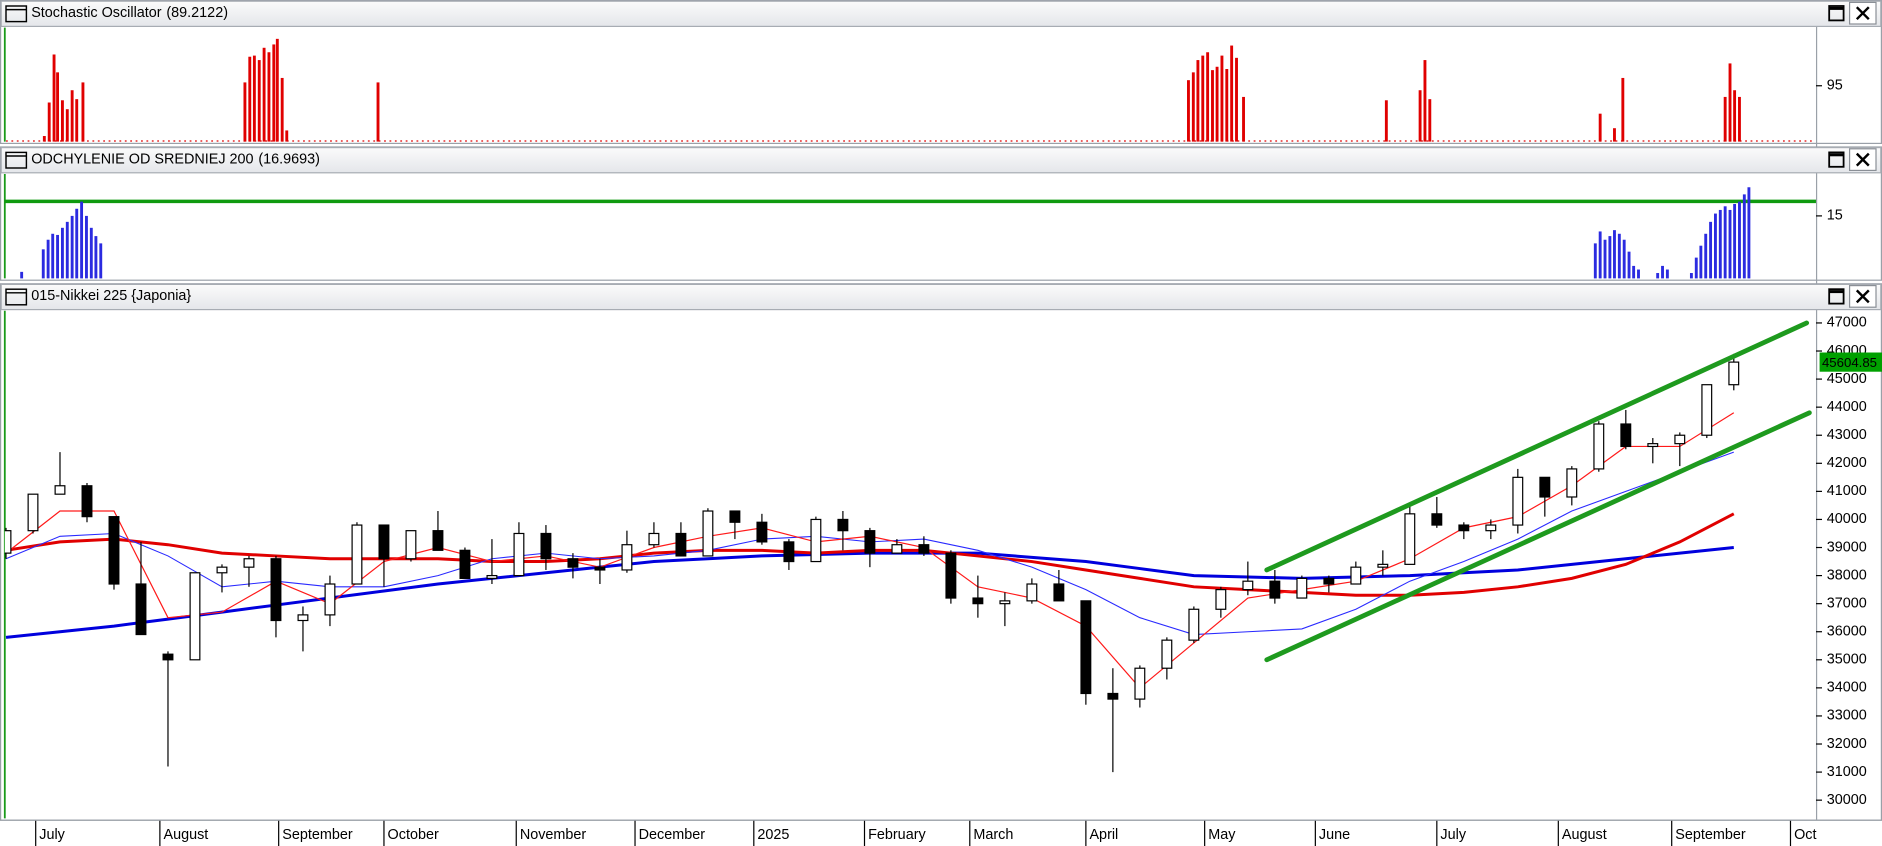 The width and height of the screenshot is (1882, 846). Describe the element at coordinates (1847, 744) in the screenshot. I see `y-tick-label: 32000` at that location.